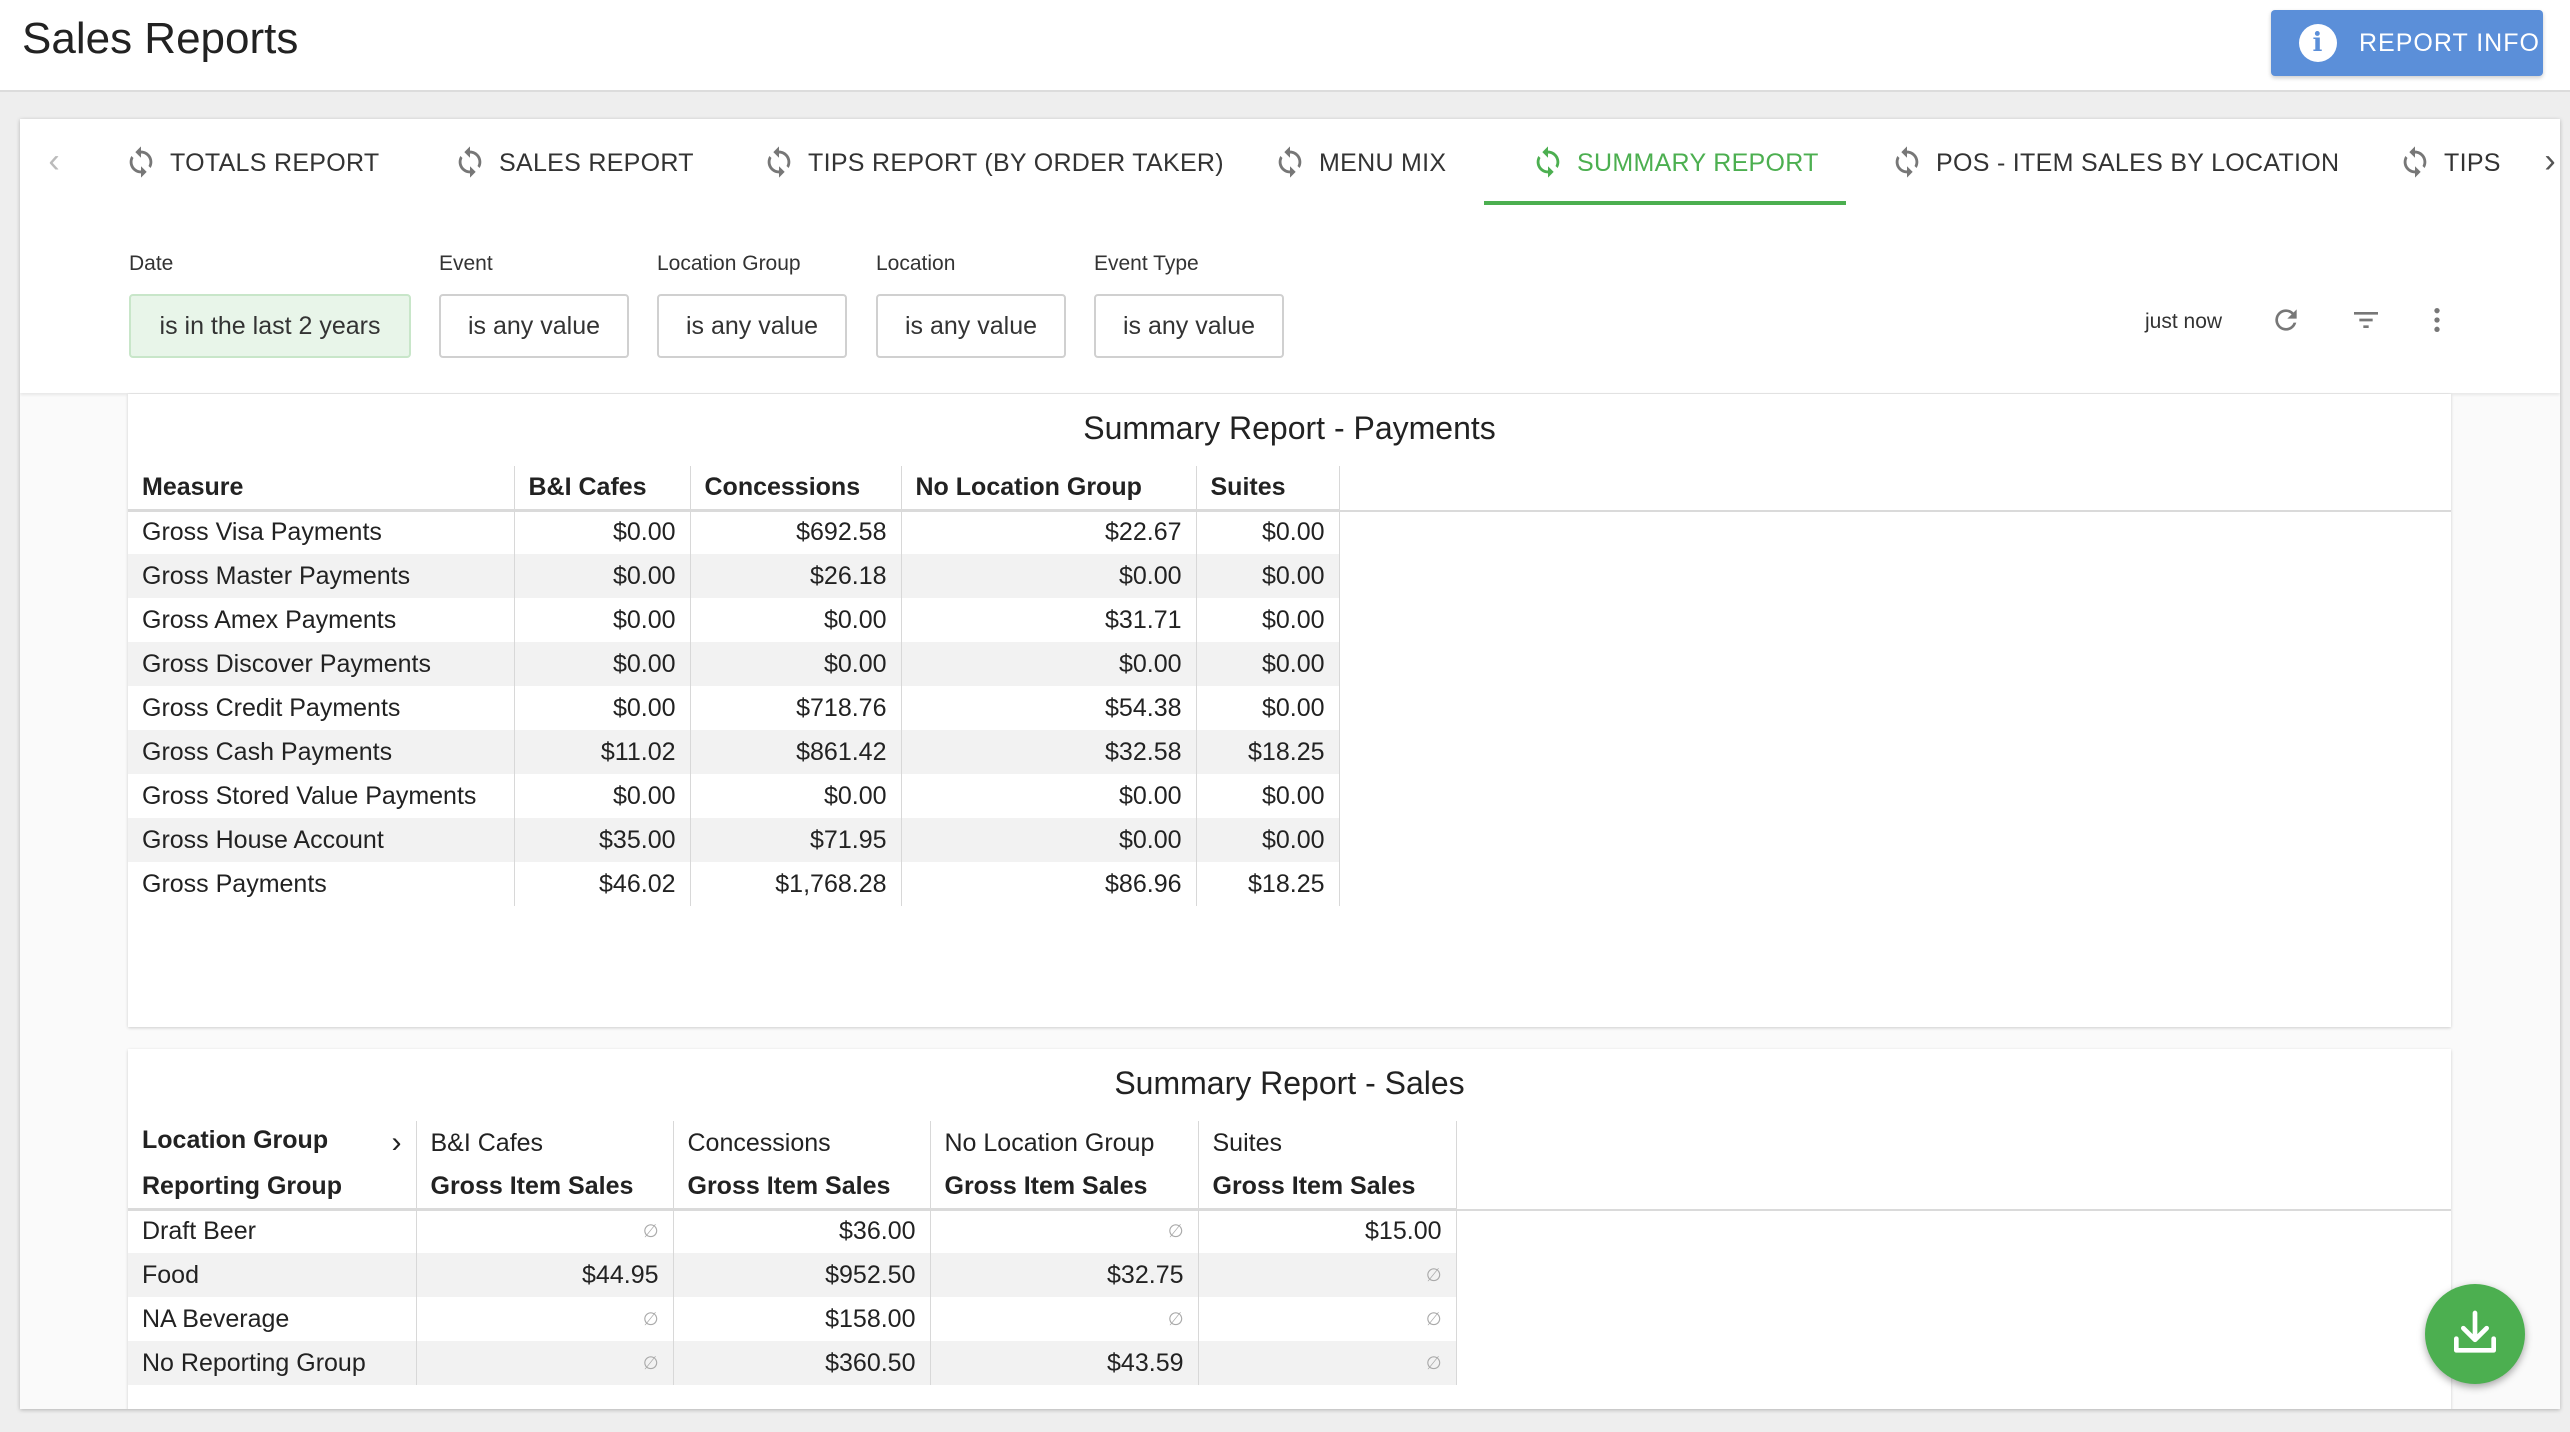  What do you see at coordinates (971, 326) in the screenshot?
I see `filter-location-value: is any value` at bounding box center [971, 326].